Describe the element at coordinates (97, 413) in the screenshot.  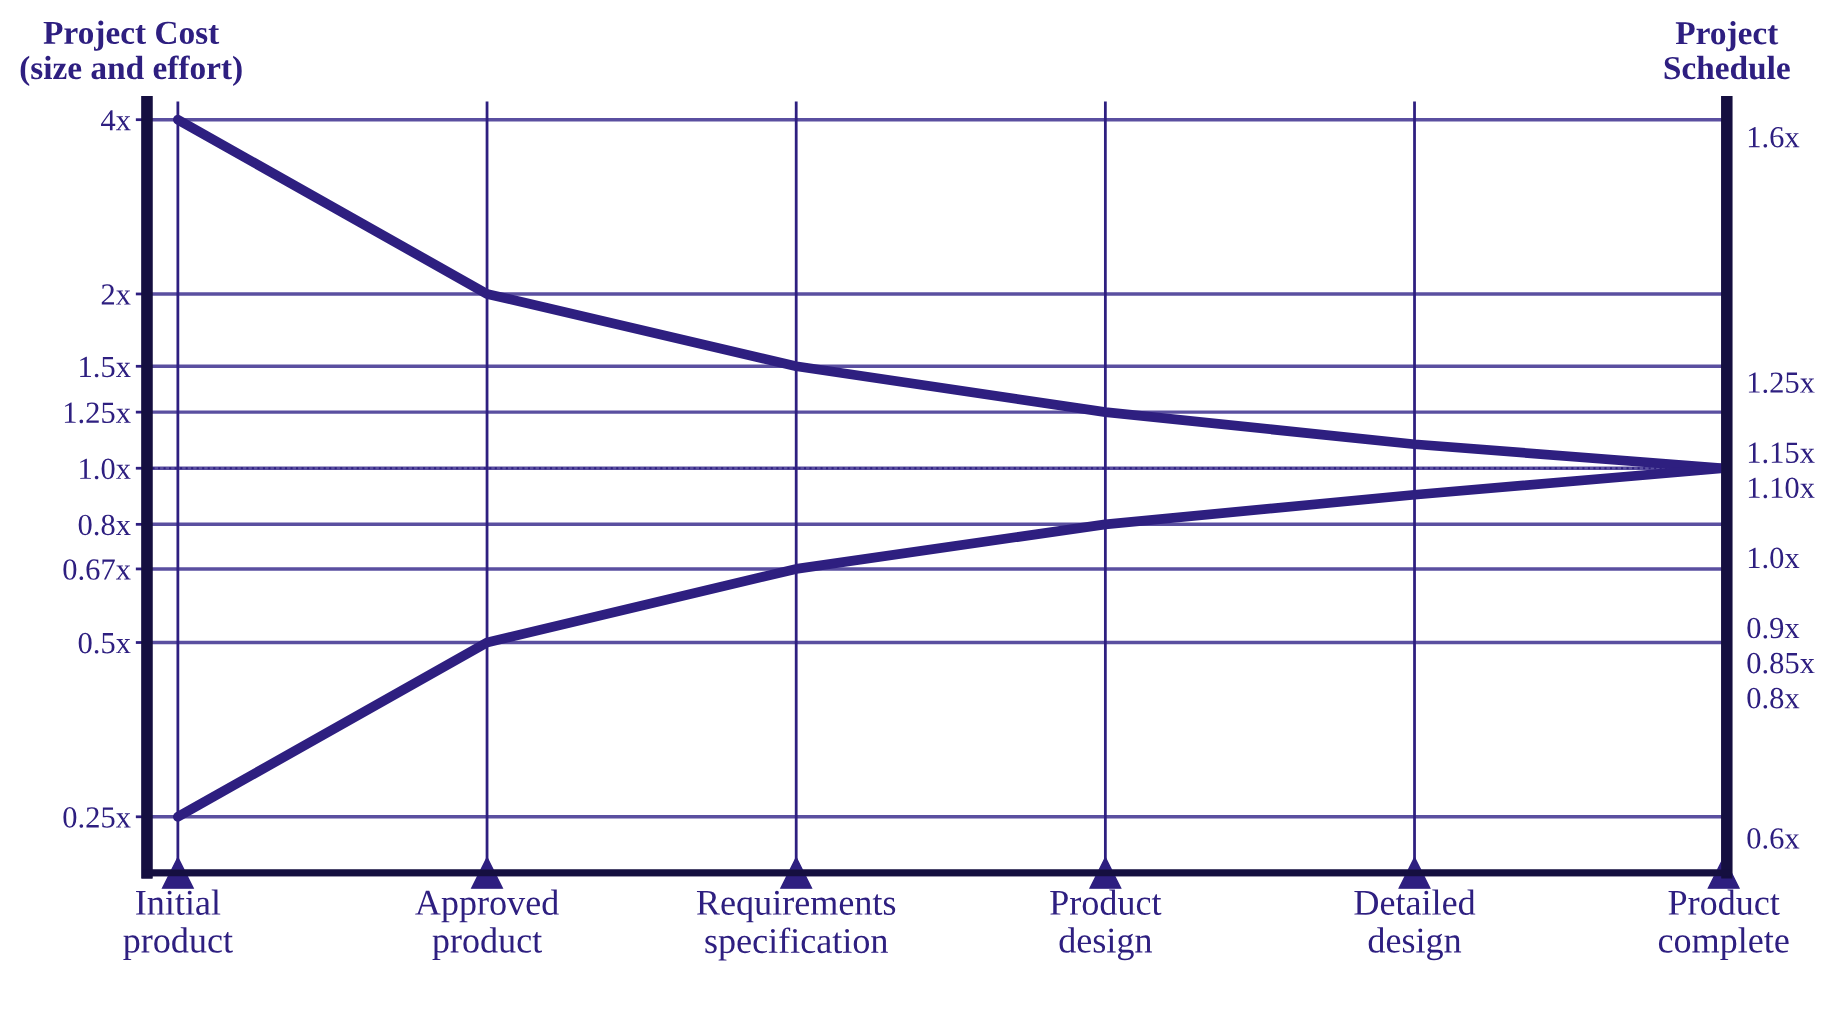
I see `y-tick-label: 1.25x` at that location.